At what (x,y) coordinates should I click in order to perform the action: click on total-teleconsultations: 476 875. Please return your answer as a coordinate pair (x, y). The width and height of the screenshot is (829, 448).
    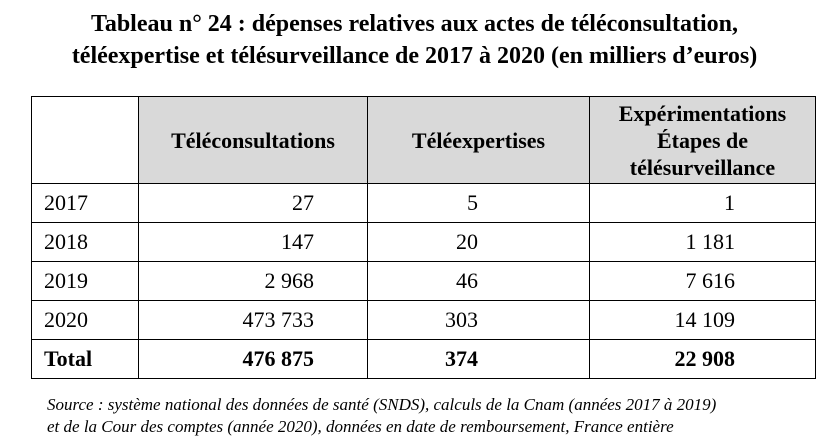
    Looking at the image, I should click on (253, 359).